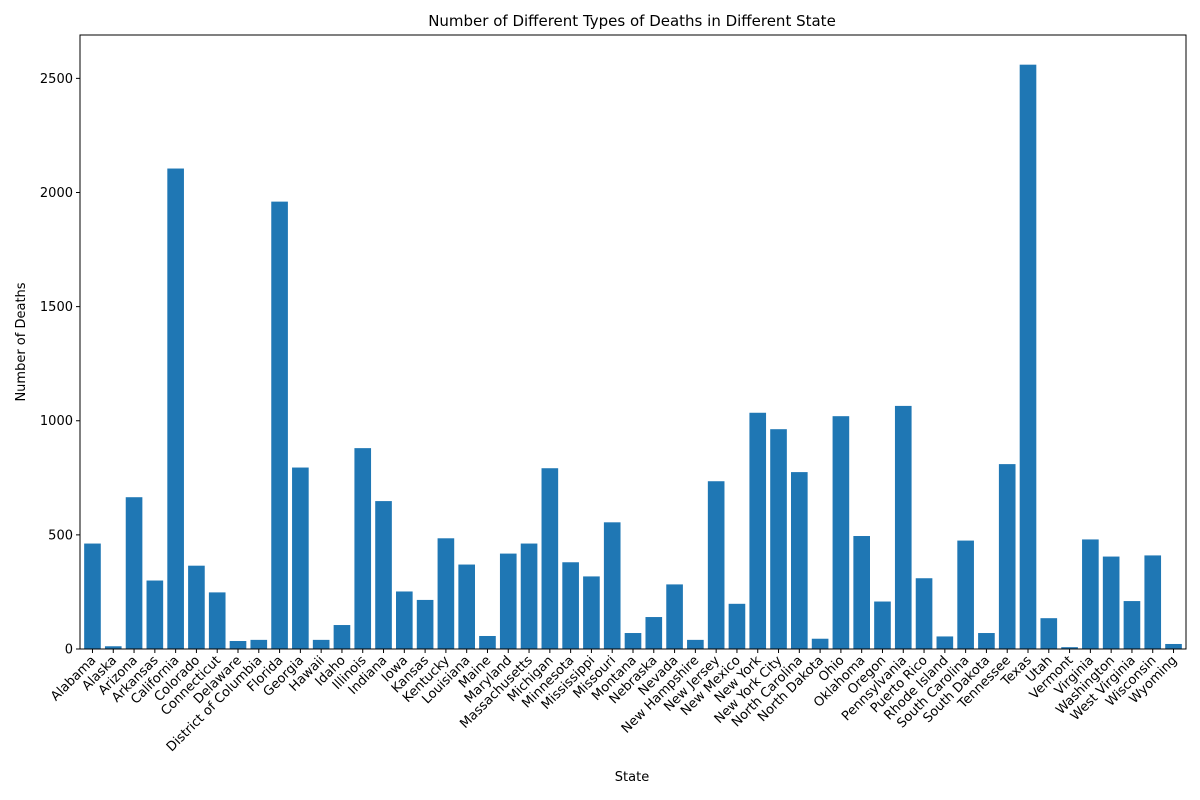  Describe the element at coordinates (56, 307) in the screenshot. I see `y-tick-label: 1500` at that location.